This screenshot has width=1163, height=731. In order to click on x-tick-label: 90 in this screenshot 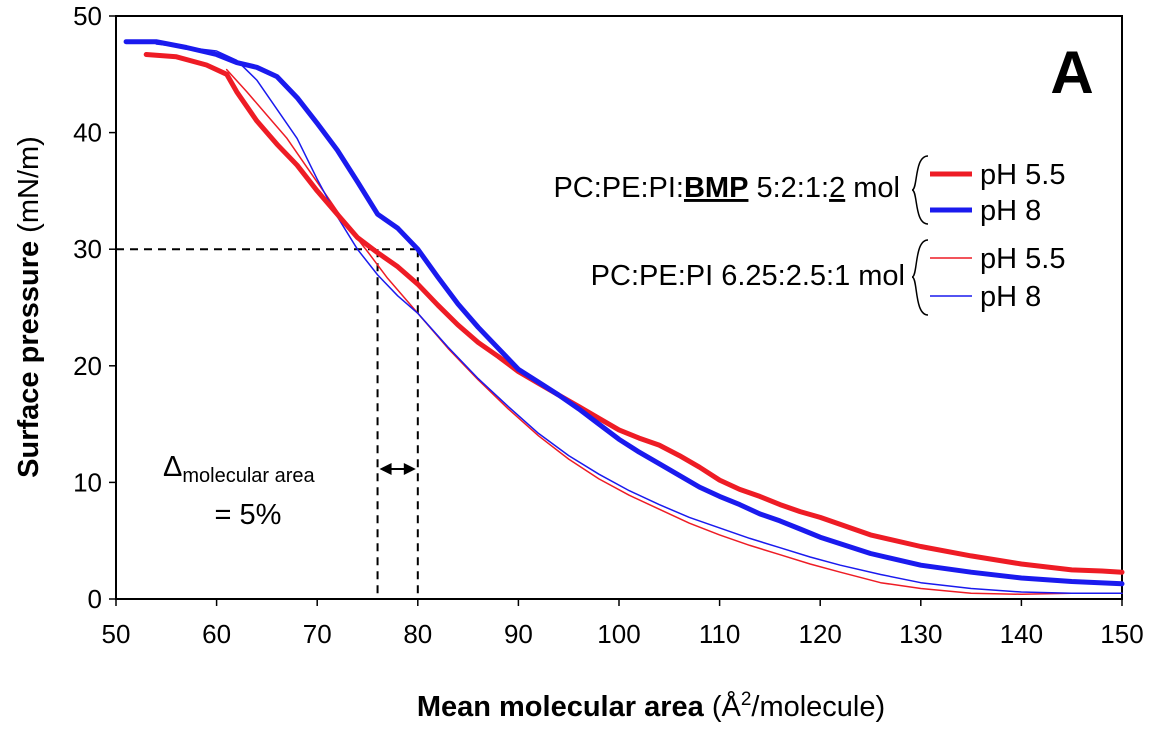, I will do `click(518, 634)`.